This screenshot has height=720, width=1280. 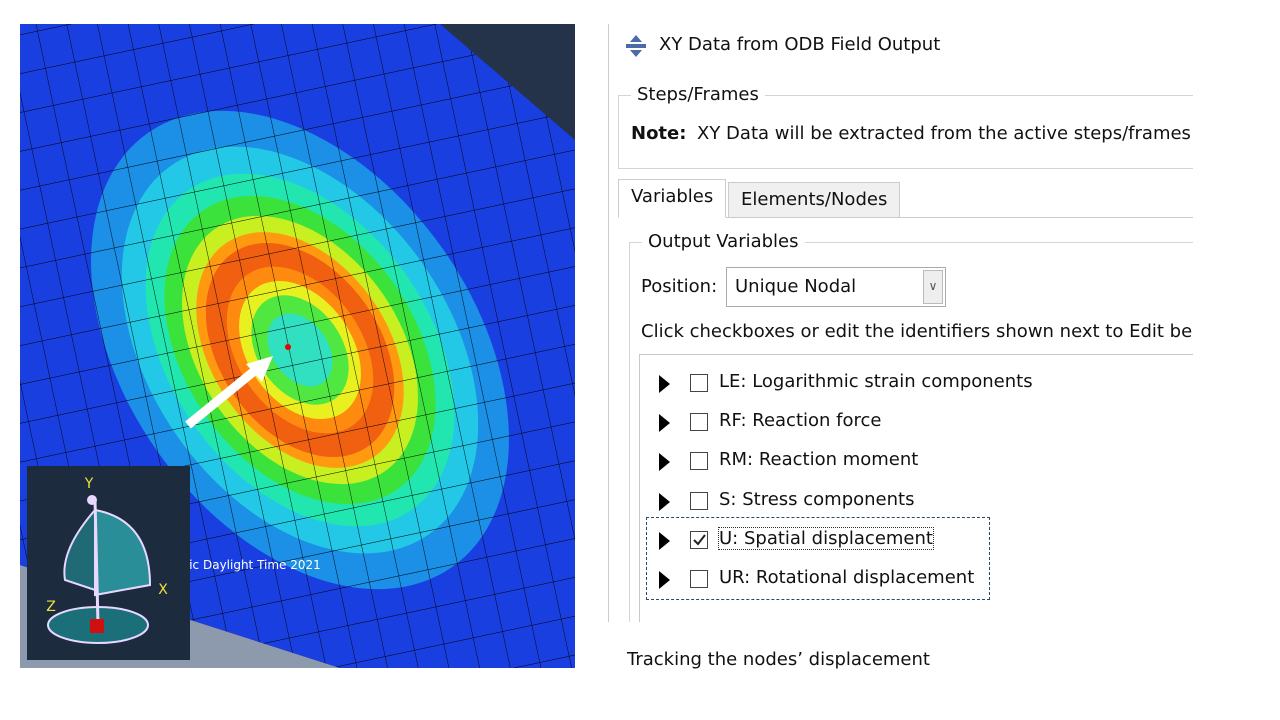 I want to click on dialog-icon, so click(x=636, y=46).